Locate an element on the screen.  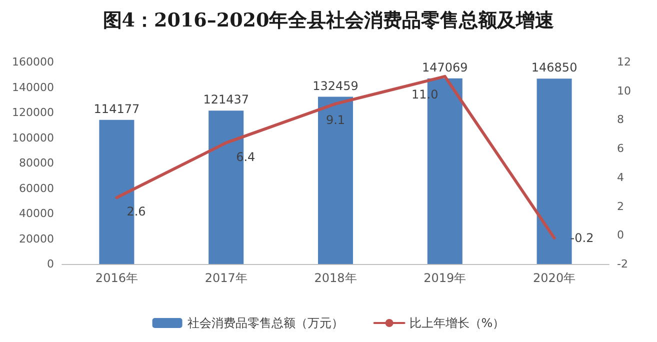
y2-tick-label: 12 is located at coordinates (624, 62).